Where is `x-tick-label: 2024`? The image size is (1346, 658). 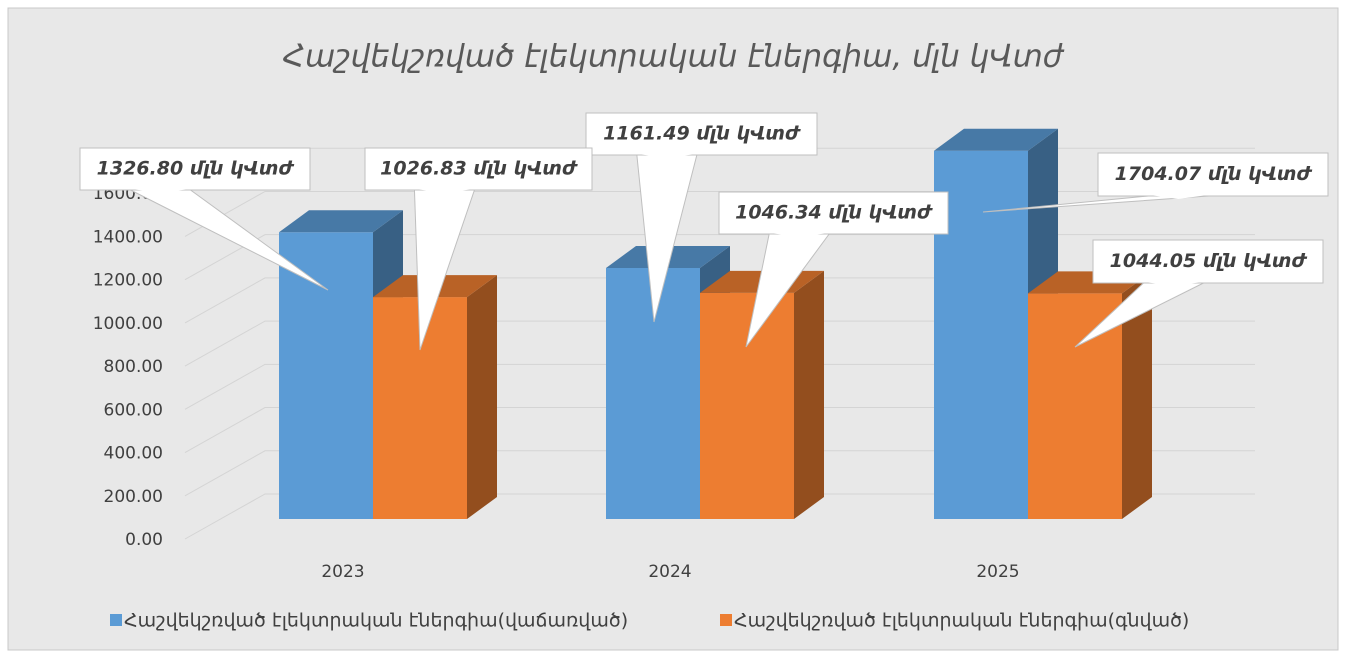 x-tick-label: 2024 is located at coordinates (669, 572).